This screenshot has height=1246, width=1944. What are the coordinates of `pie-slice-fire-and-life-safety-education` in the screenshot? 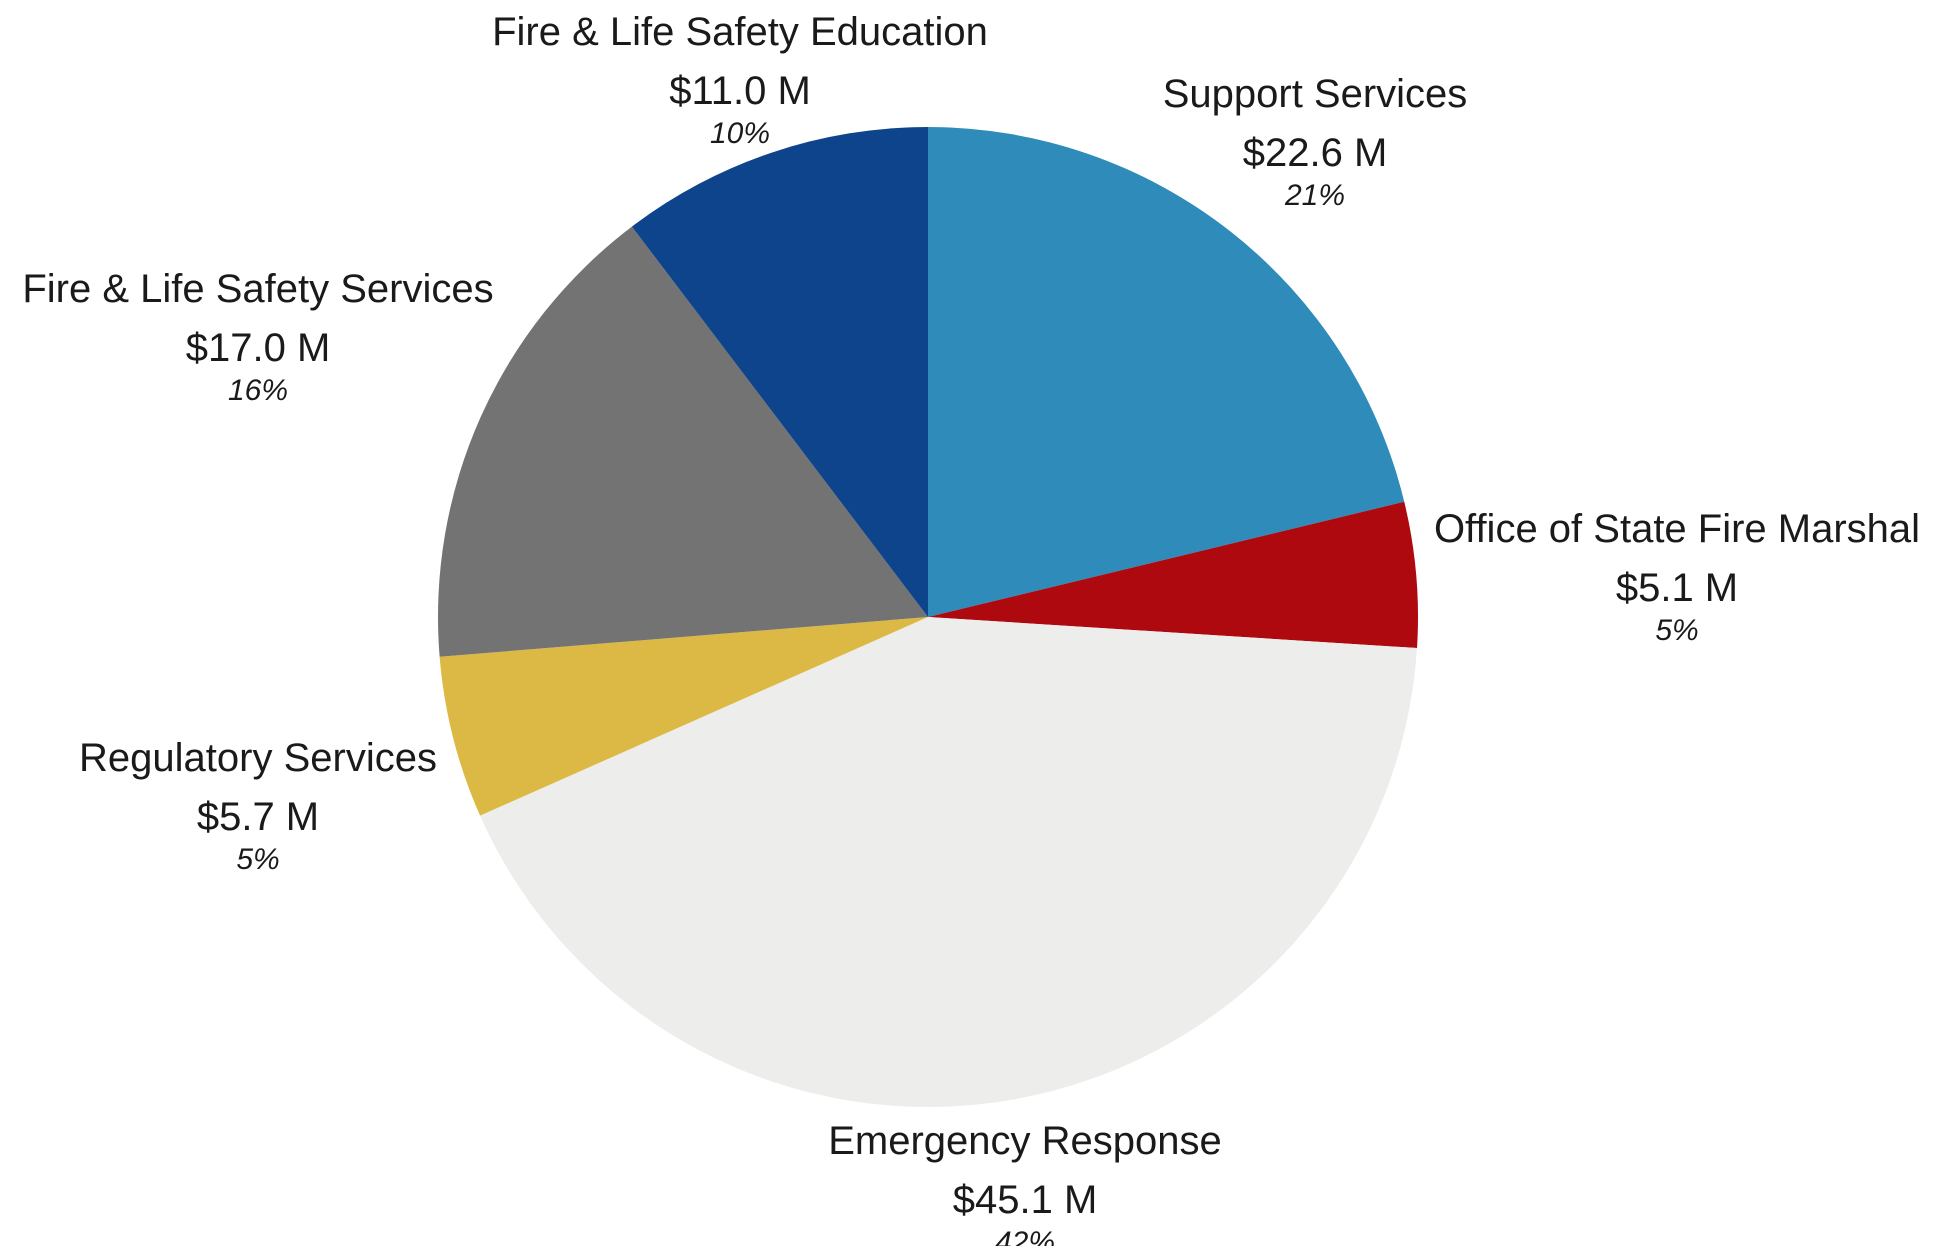 It's located at (779, 371).